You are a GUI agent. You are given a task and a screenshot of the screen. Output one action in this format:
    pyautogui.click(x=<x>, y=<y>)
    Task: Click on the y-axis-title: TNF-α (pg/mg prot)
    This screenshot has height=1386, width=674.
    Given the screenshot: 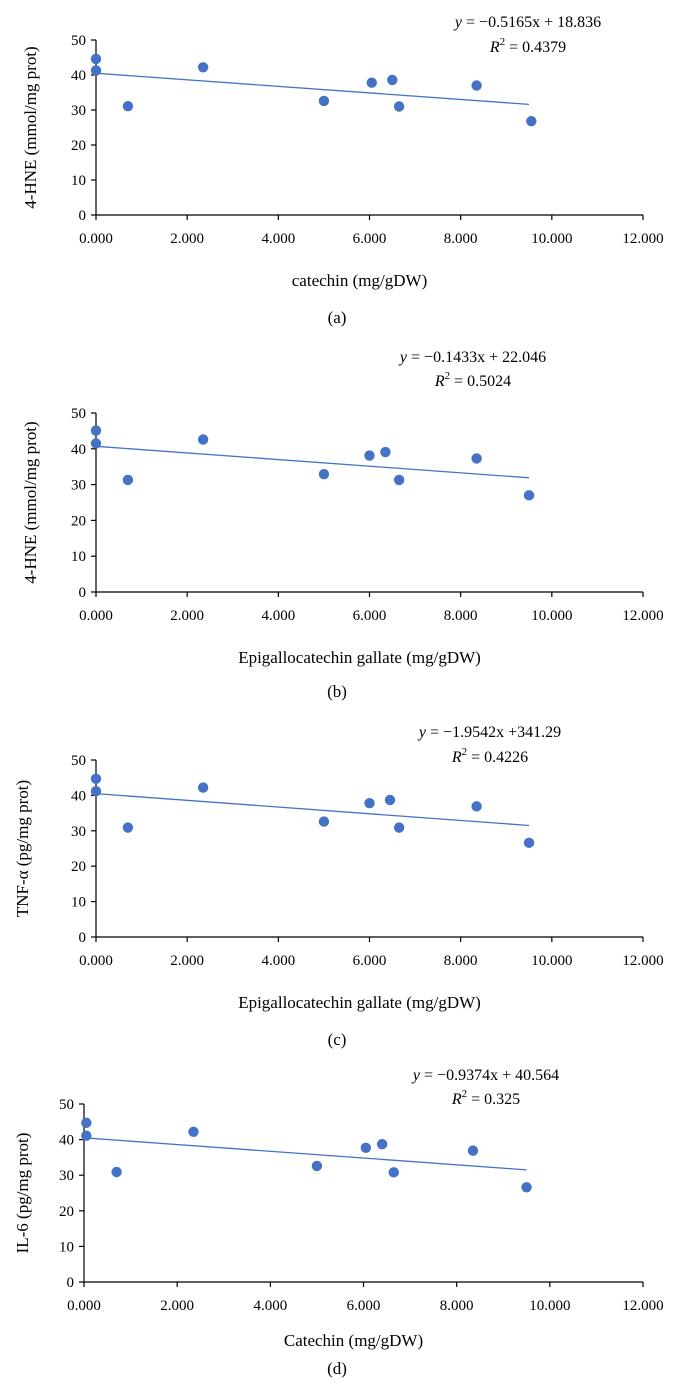 What is the action you would take?
    pyautogui.click(x=22, y=848)
    